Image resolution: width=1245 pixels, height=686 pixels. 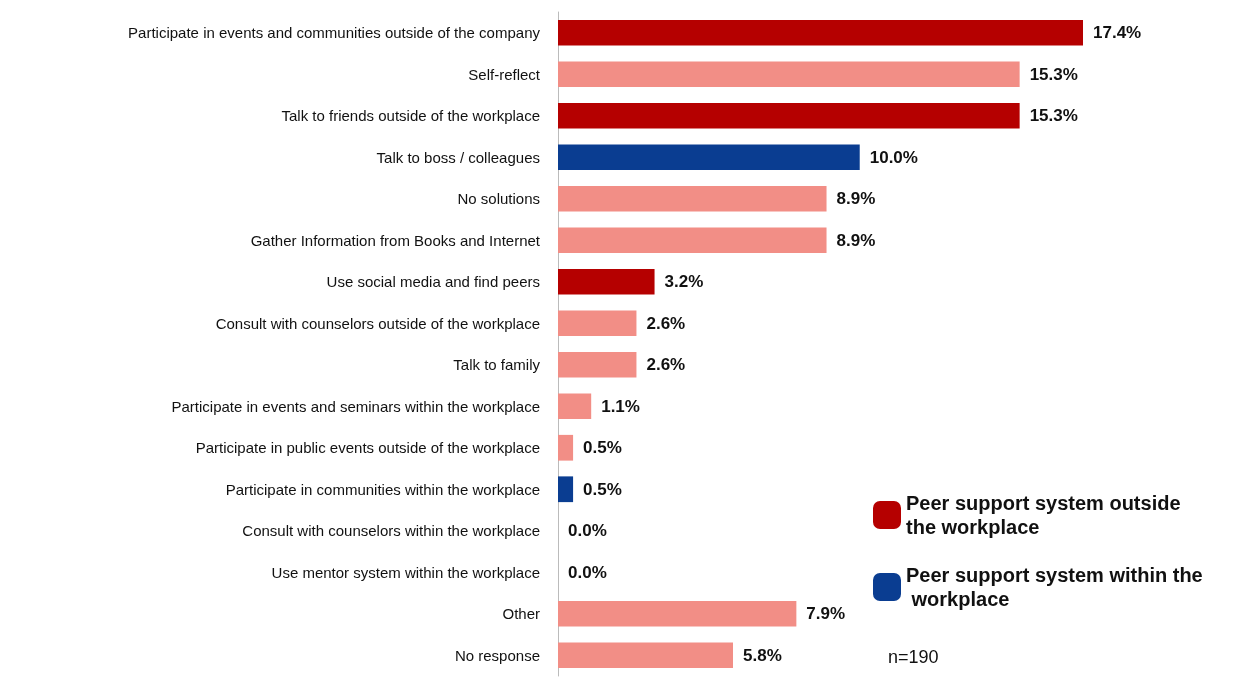 What do you see at coordinates (684, 282) in the screenshot?
I see `data-label: 3.2%` at bounding box center [684, 282].